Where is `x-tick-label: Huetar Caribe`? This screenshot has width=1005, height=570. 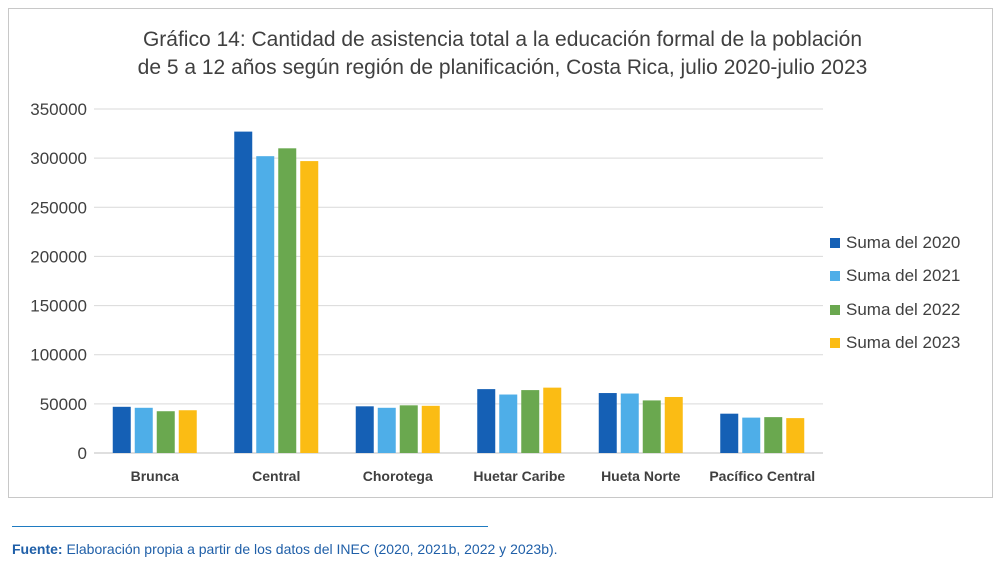
x-tick-label: Huetar Caribe is located at coordinates (519, 476).